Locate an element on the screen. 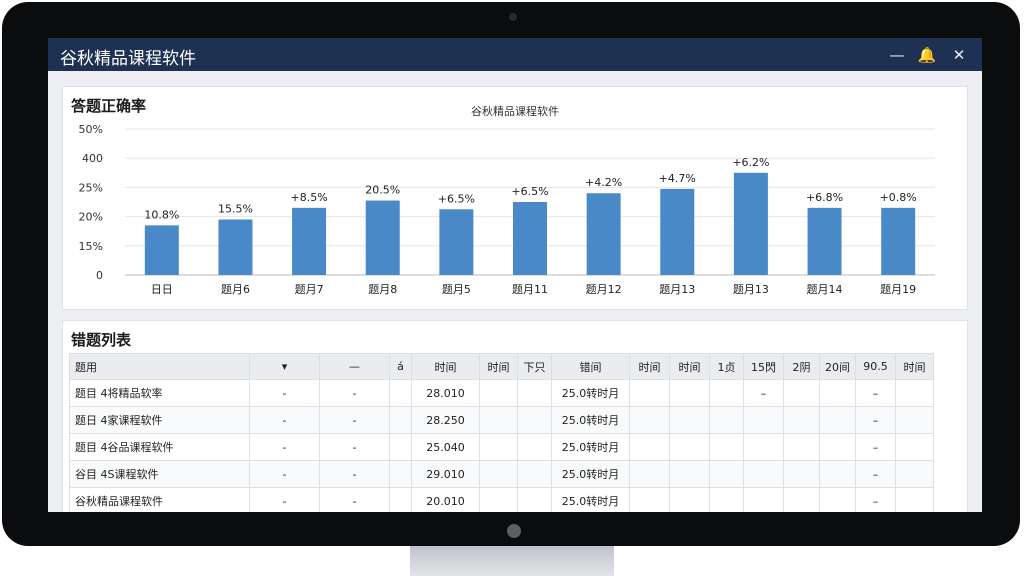 The image size is (1024, 576). y-tick-label: 50% is located at coordinates (91, 129).